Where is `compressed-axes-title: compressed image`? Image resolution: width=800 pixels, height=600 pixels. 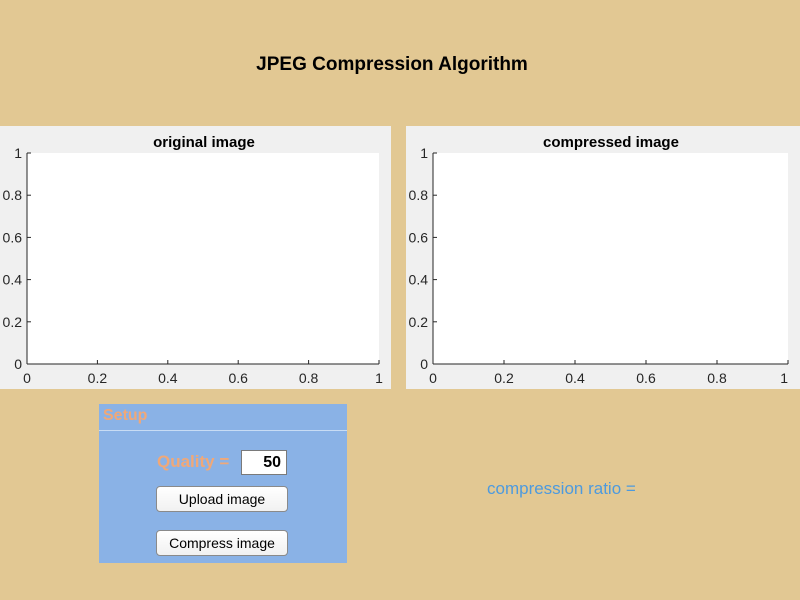 compressed-axes-title: compressed image is located at coordinates (611, 142).